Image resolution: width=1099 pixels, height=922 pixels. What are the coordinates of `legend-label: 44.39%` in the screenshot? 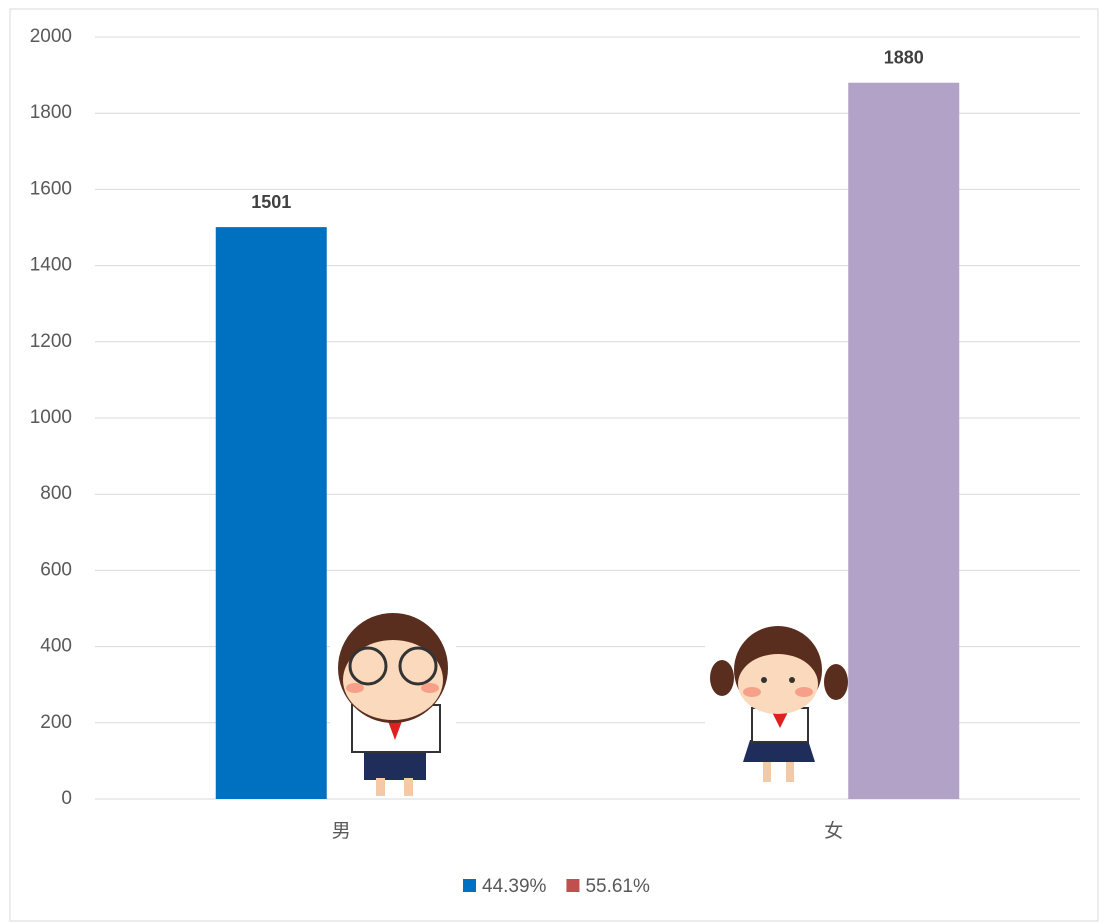 It's located at (514, 886).